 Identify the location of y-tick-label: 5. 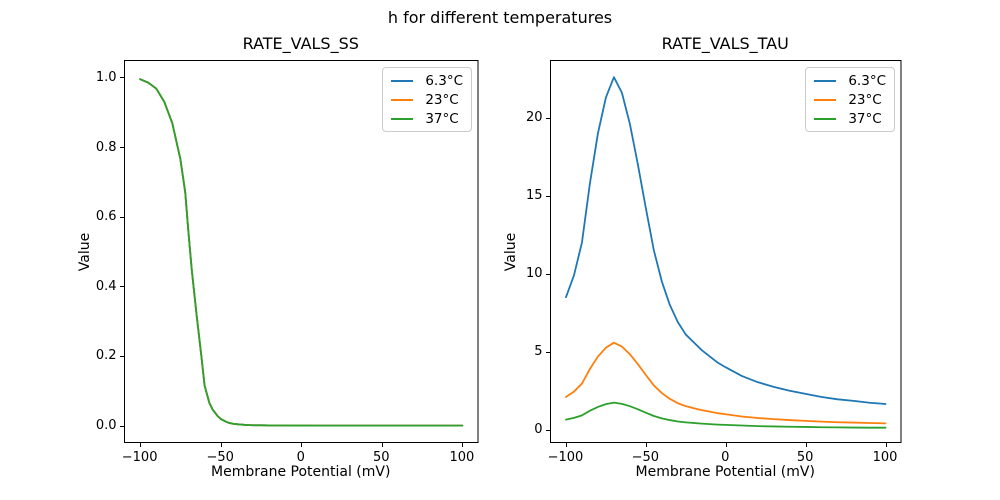
(538, 352).